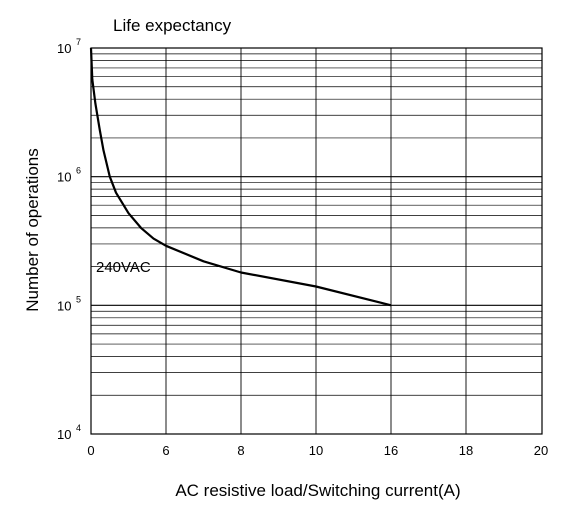  Describe the element at coordinates (78, 171) in the screenshot. I see `y-tick-exponent: 6` at that location.